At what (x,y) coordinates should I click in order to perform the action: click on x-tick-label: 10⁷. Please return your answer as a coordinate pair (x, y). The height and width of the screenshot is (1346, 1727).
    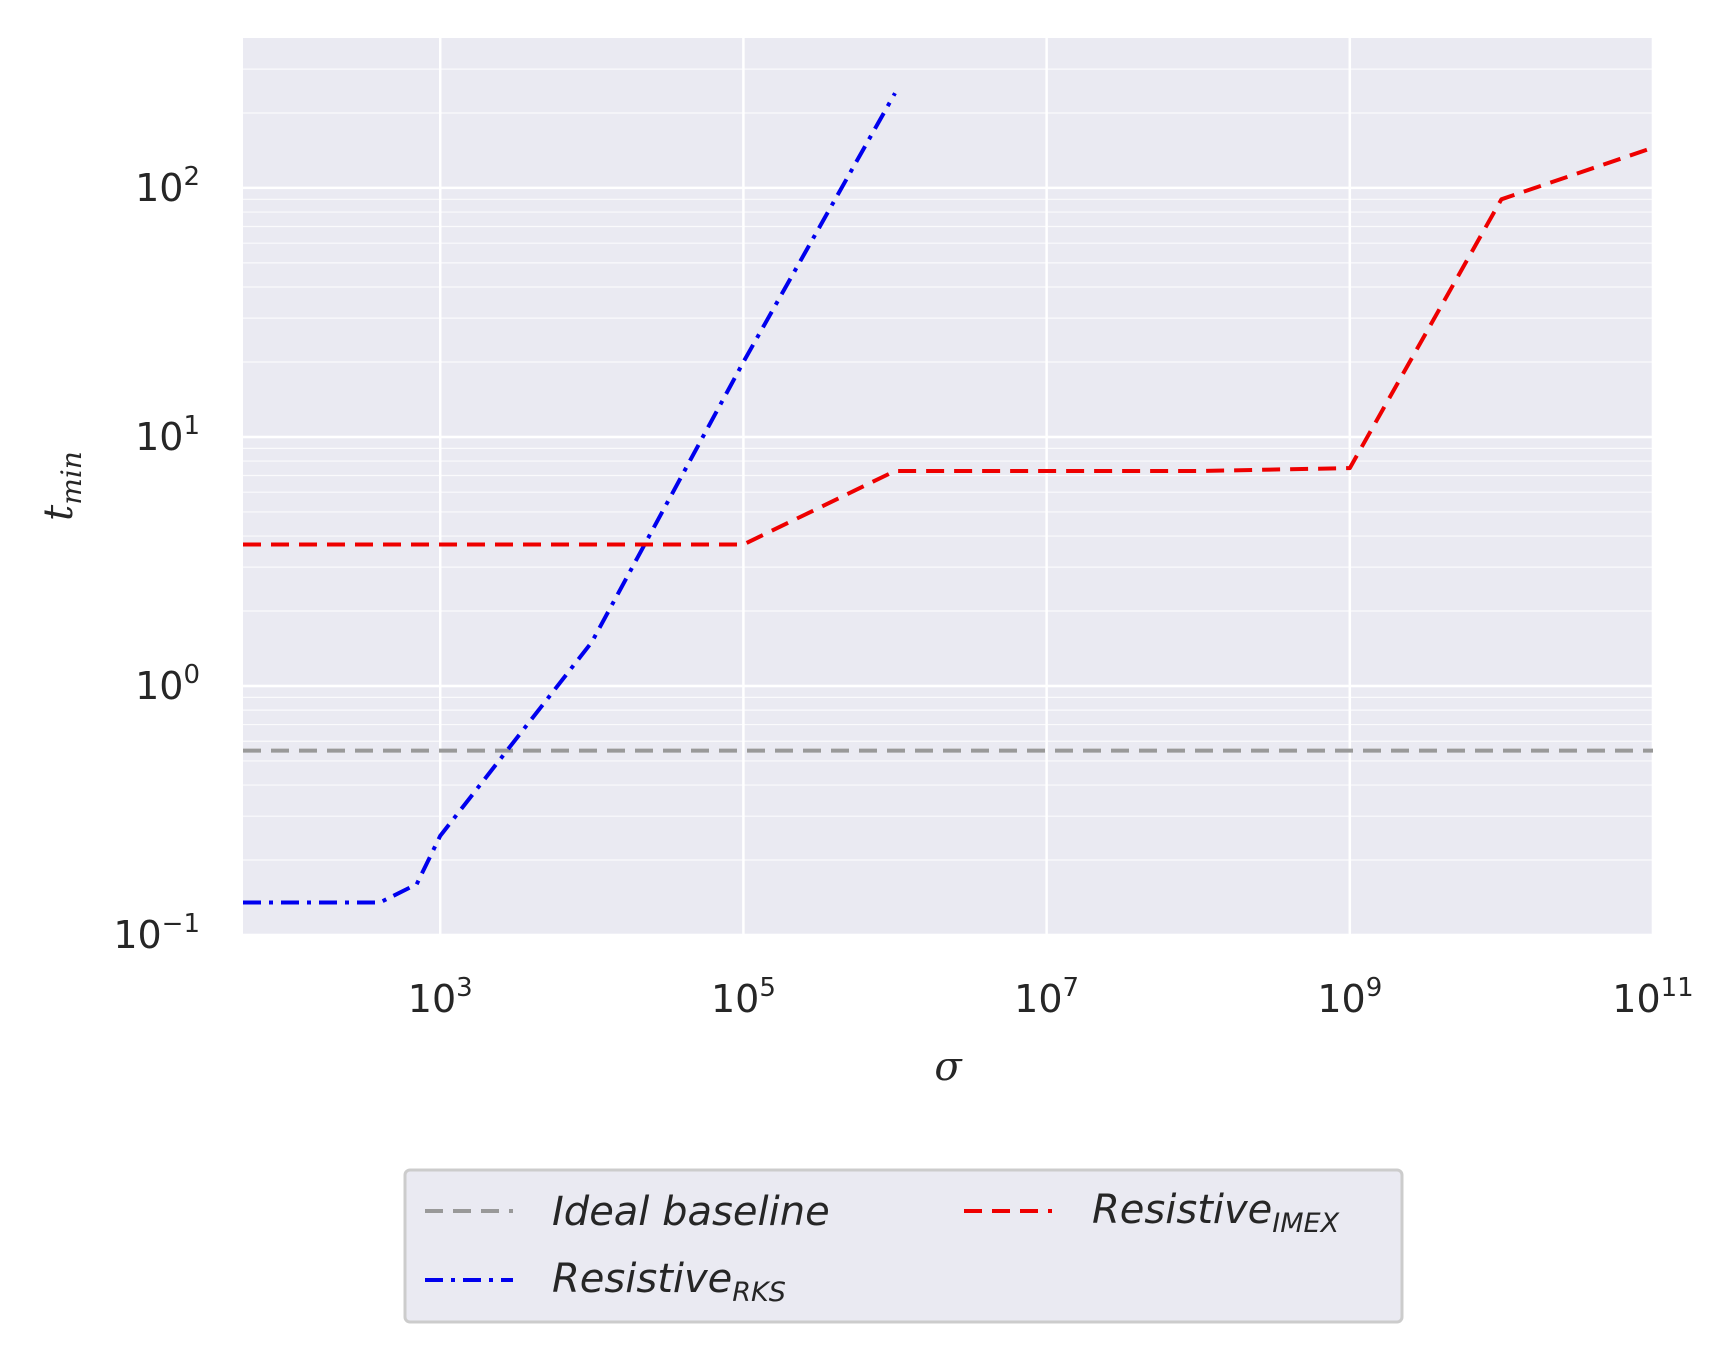
    Looking at the image, I should click on (1046, 997).